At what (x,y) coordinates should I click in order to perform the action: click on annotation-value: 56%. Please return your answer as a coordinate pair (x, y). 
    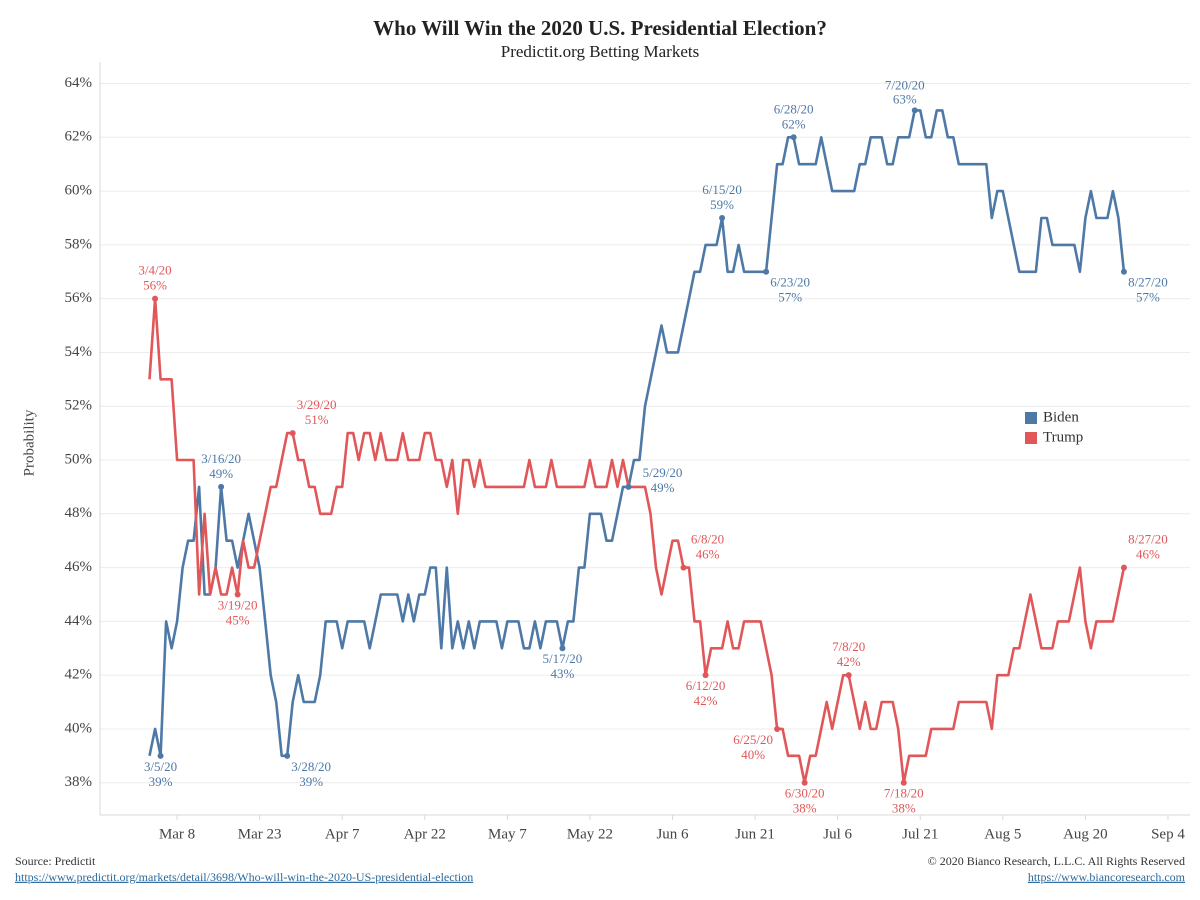
    Looking at the image, I should click on (155, 285).